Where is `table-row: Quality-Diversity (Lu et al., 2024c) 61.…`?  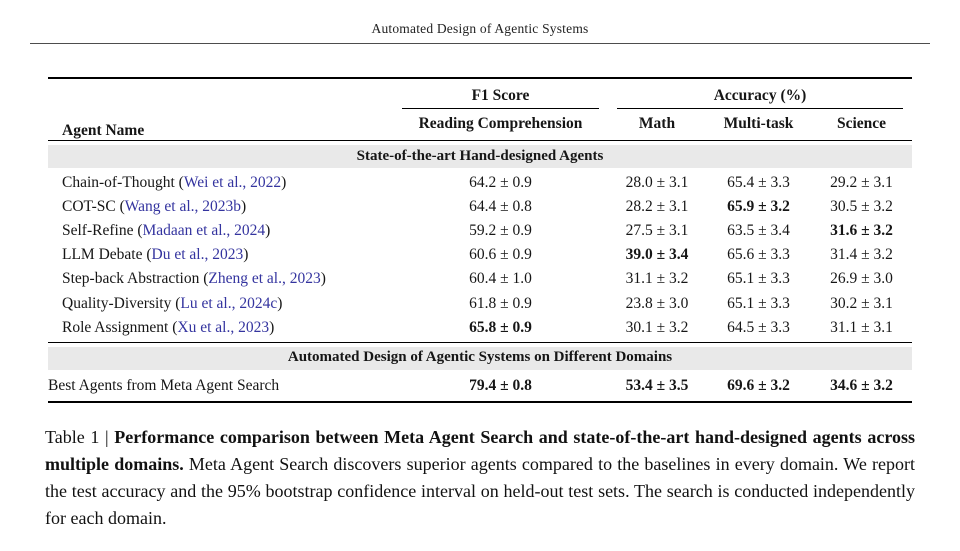
table-row: Quality-Diversity (Lu et al., 2024c) 61.… is located at coordinates (480, 303).